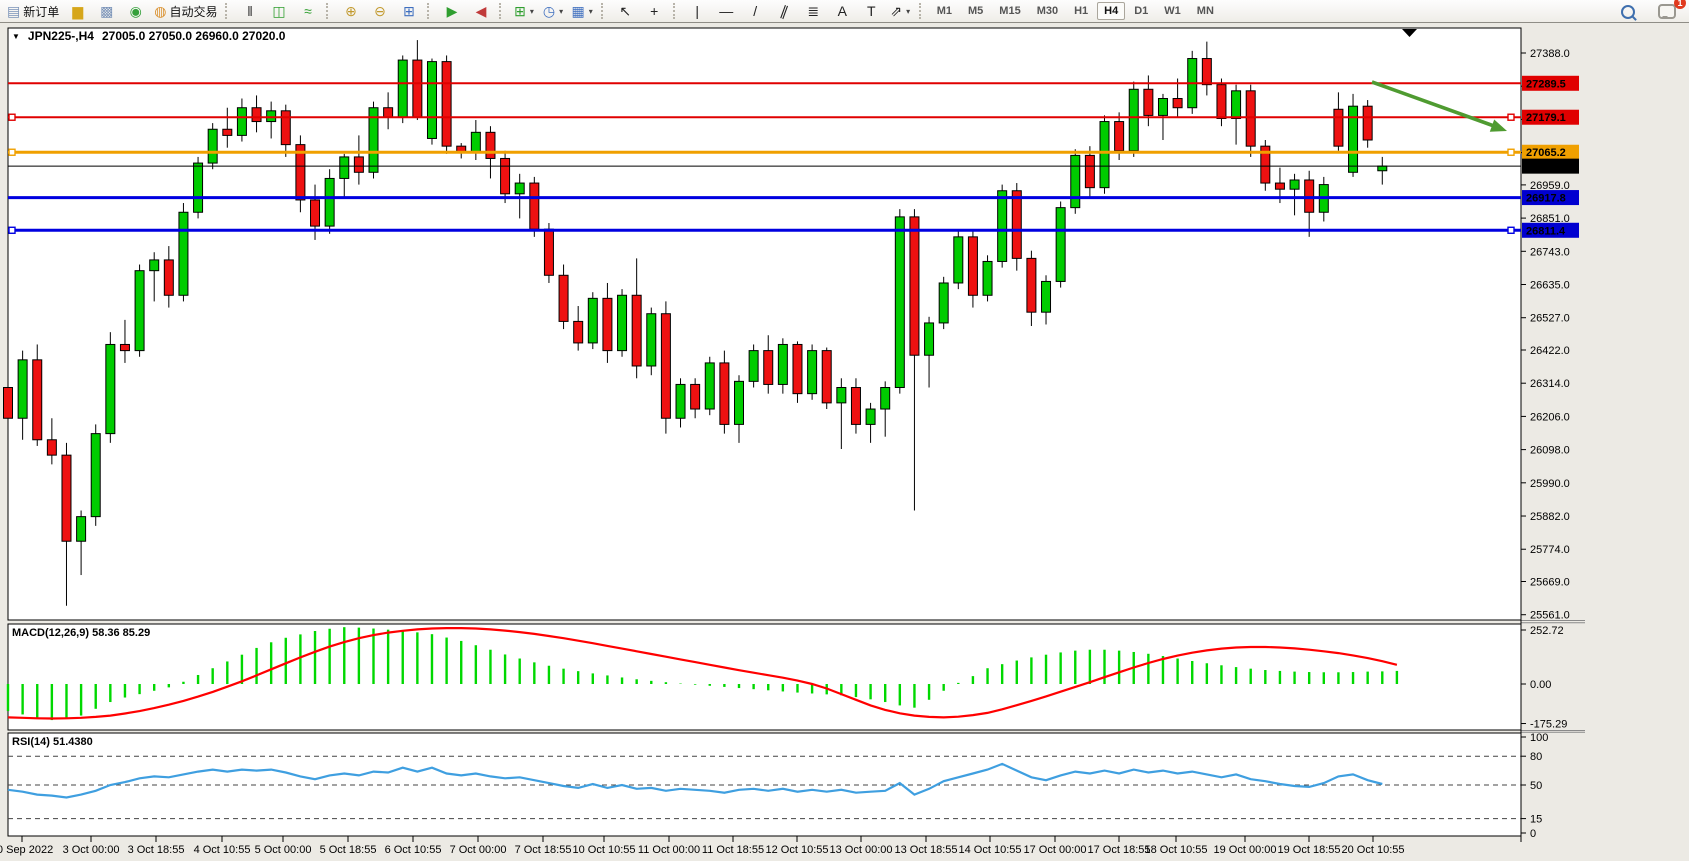 The image size is (1689, 861). Describe the element at coordinates (307, 11) in the screenshot. I see `line-chart-button: ≈` at that location.